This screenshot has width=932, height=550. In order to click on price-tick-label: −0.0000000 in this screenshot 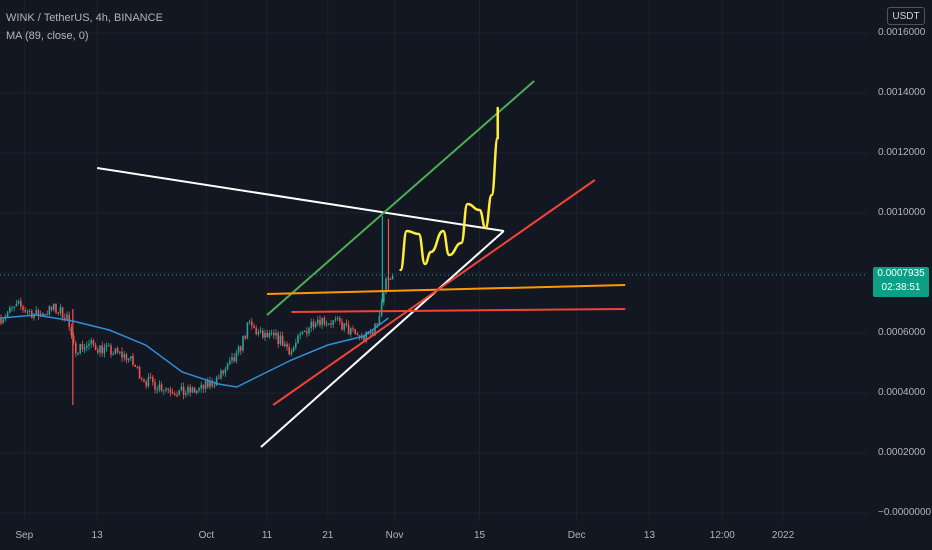, I will do `click(905, 512)`.